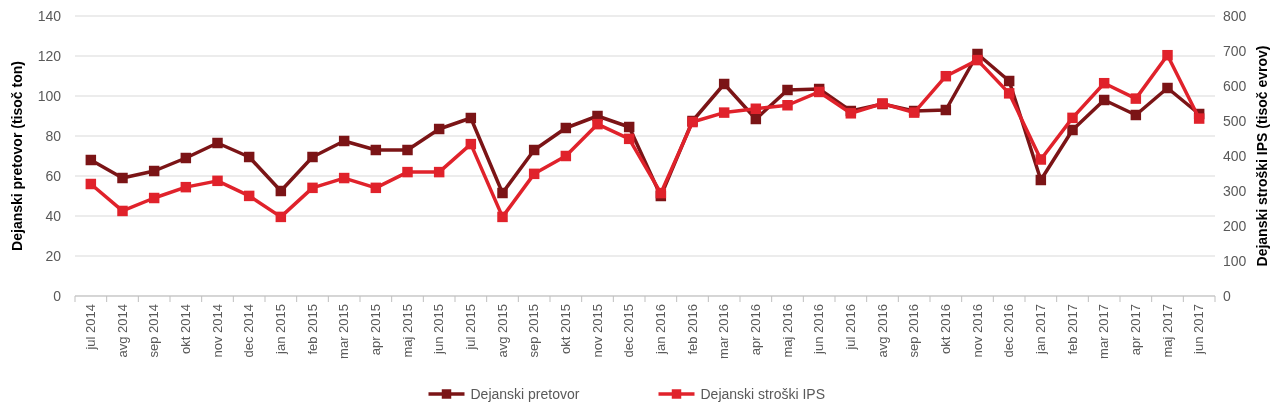 This screenshot has height=411, width=1277. What do you see at coordinates (53, 216) in the screenshot?
I see `y-tick-label: 40` at bounding box center [53, 216].